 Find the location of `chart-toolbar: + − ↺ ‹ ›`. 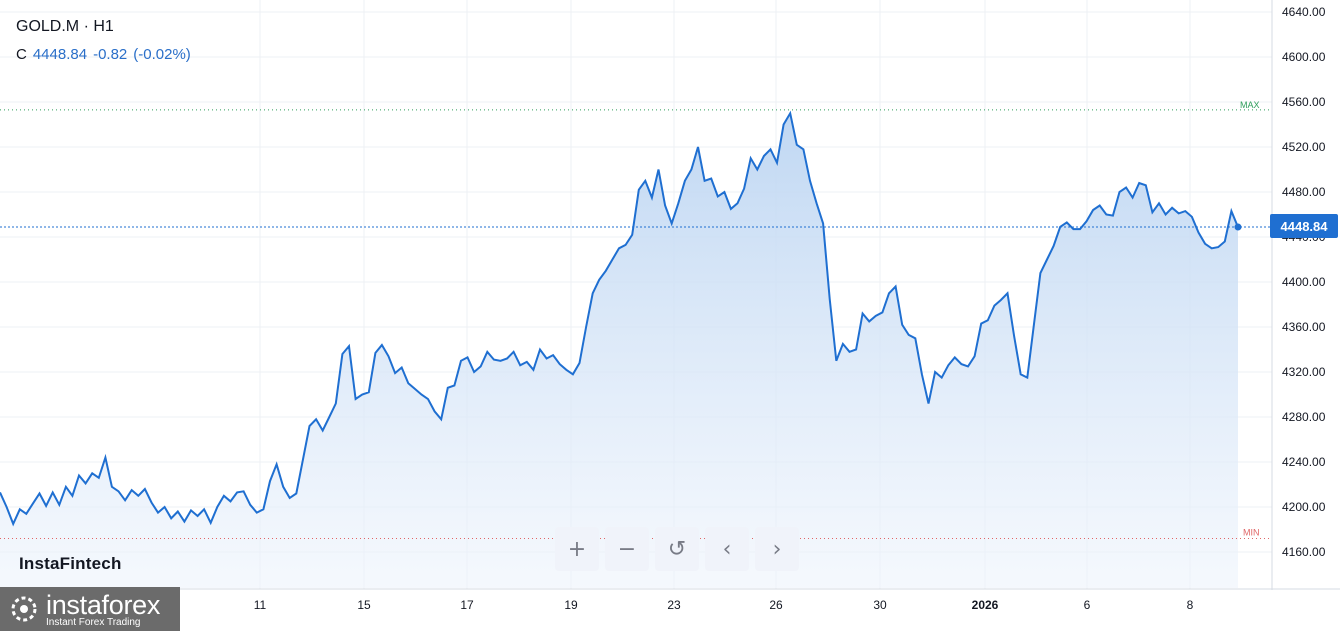

chart-toolbar: + − ↺ ‹ › is located at coordinates (677, 549).